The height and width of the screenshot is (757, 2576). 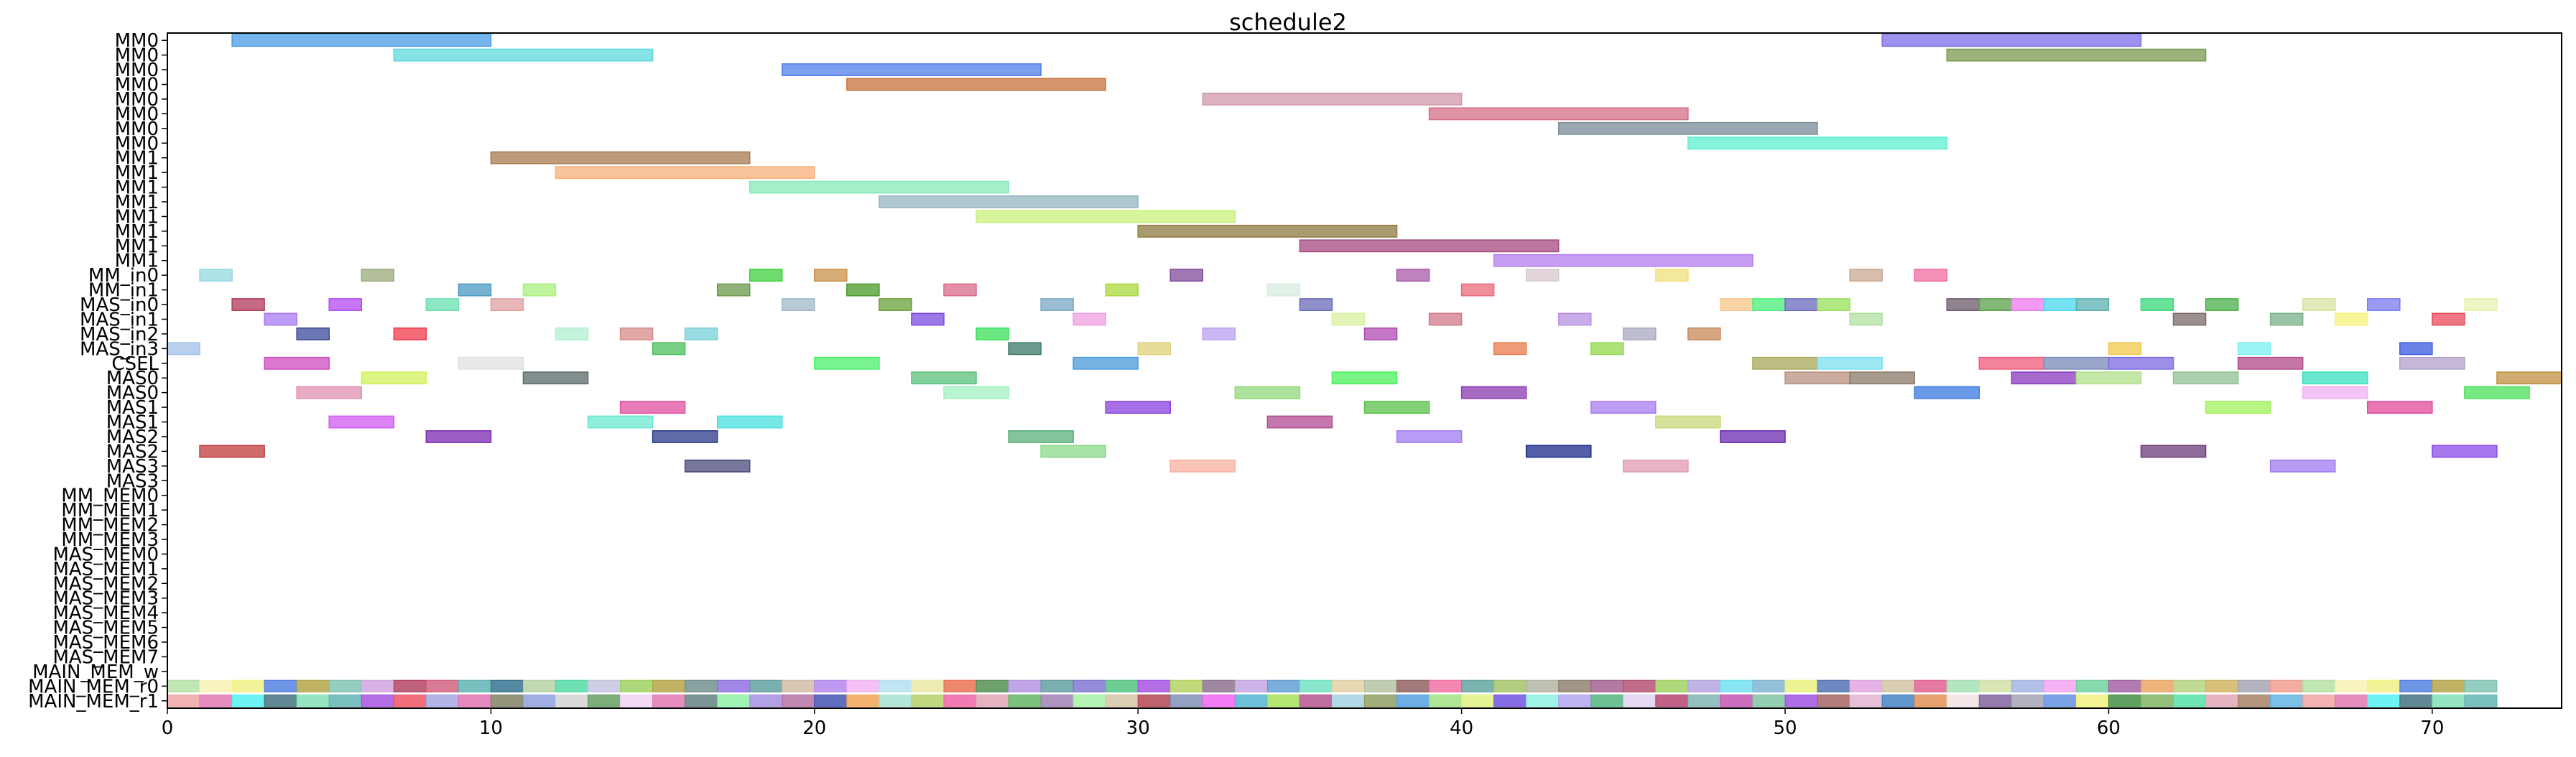 I want to click on y-tick-label: MAS_in2, so click(x=119, y=335).